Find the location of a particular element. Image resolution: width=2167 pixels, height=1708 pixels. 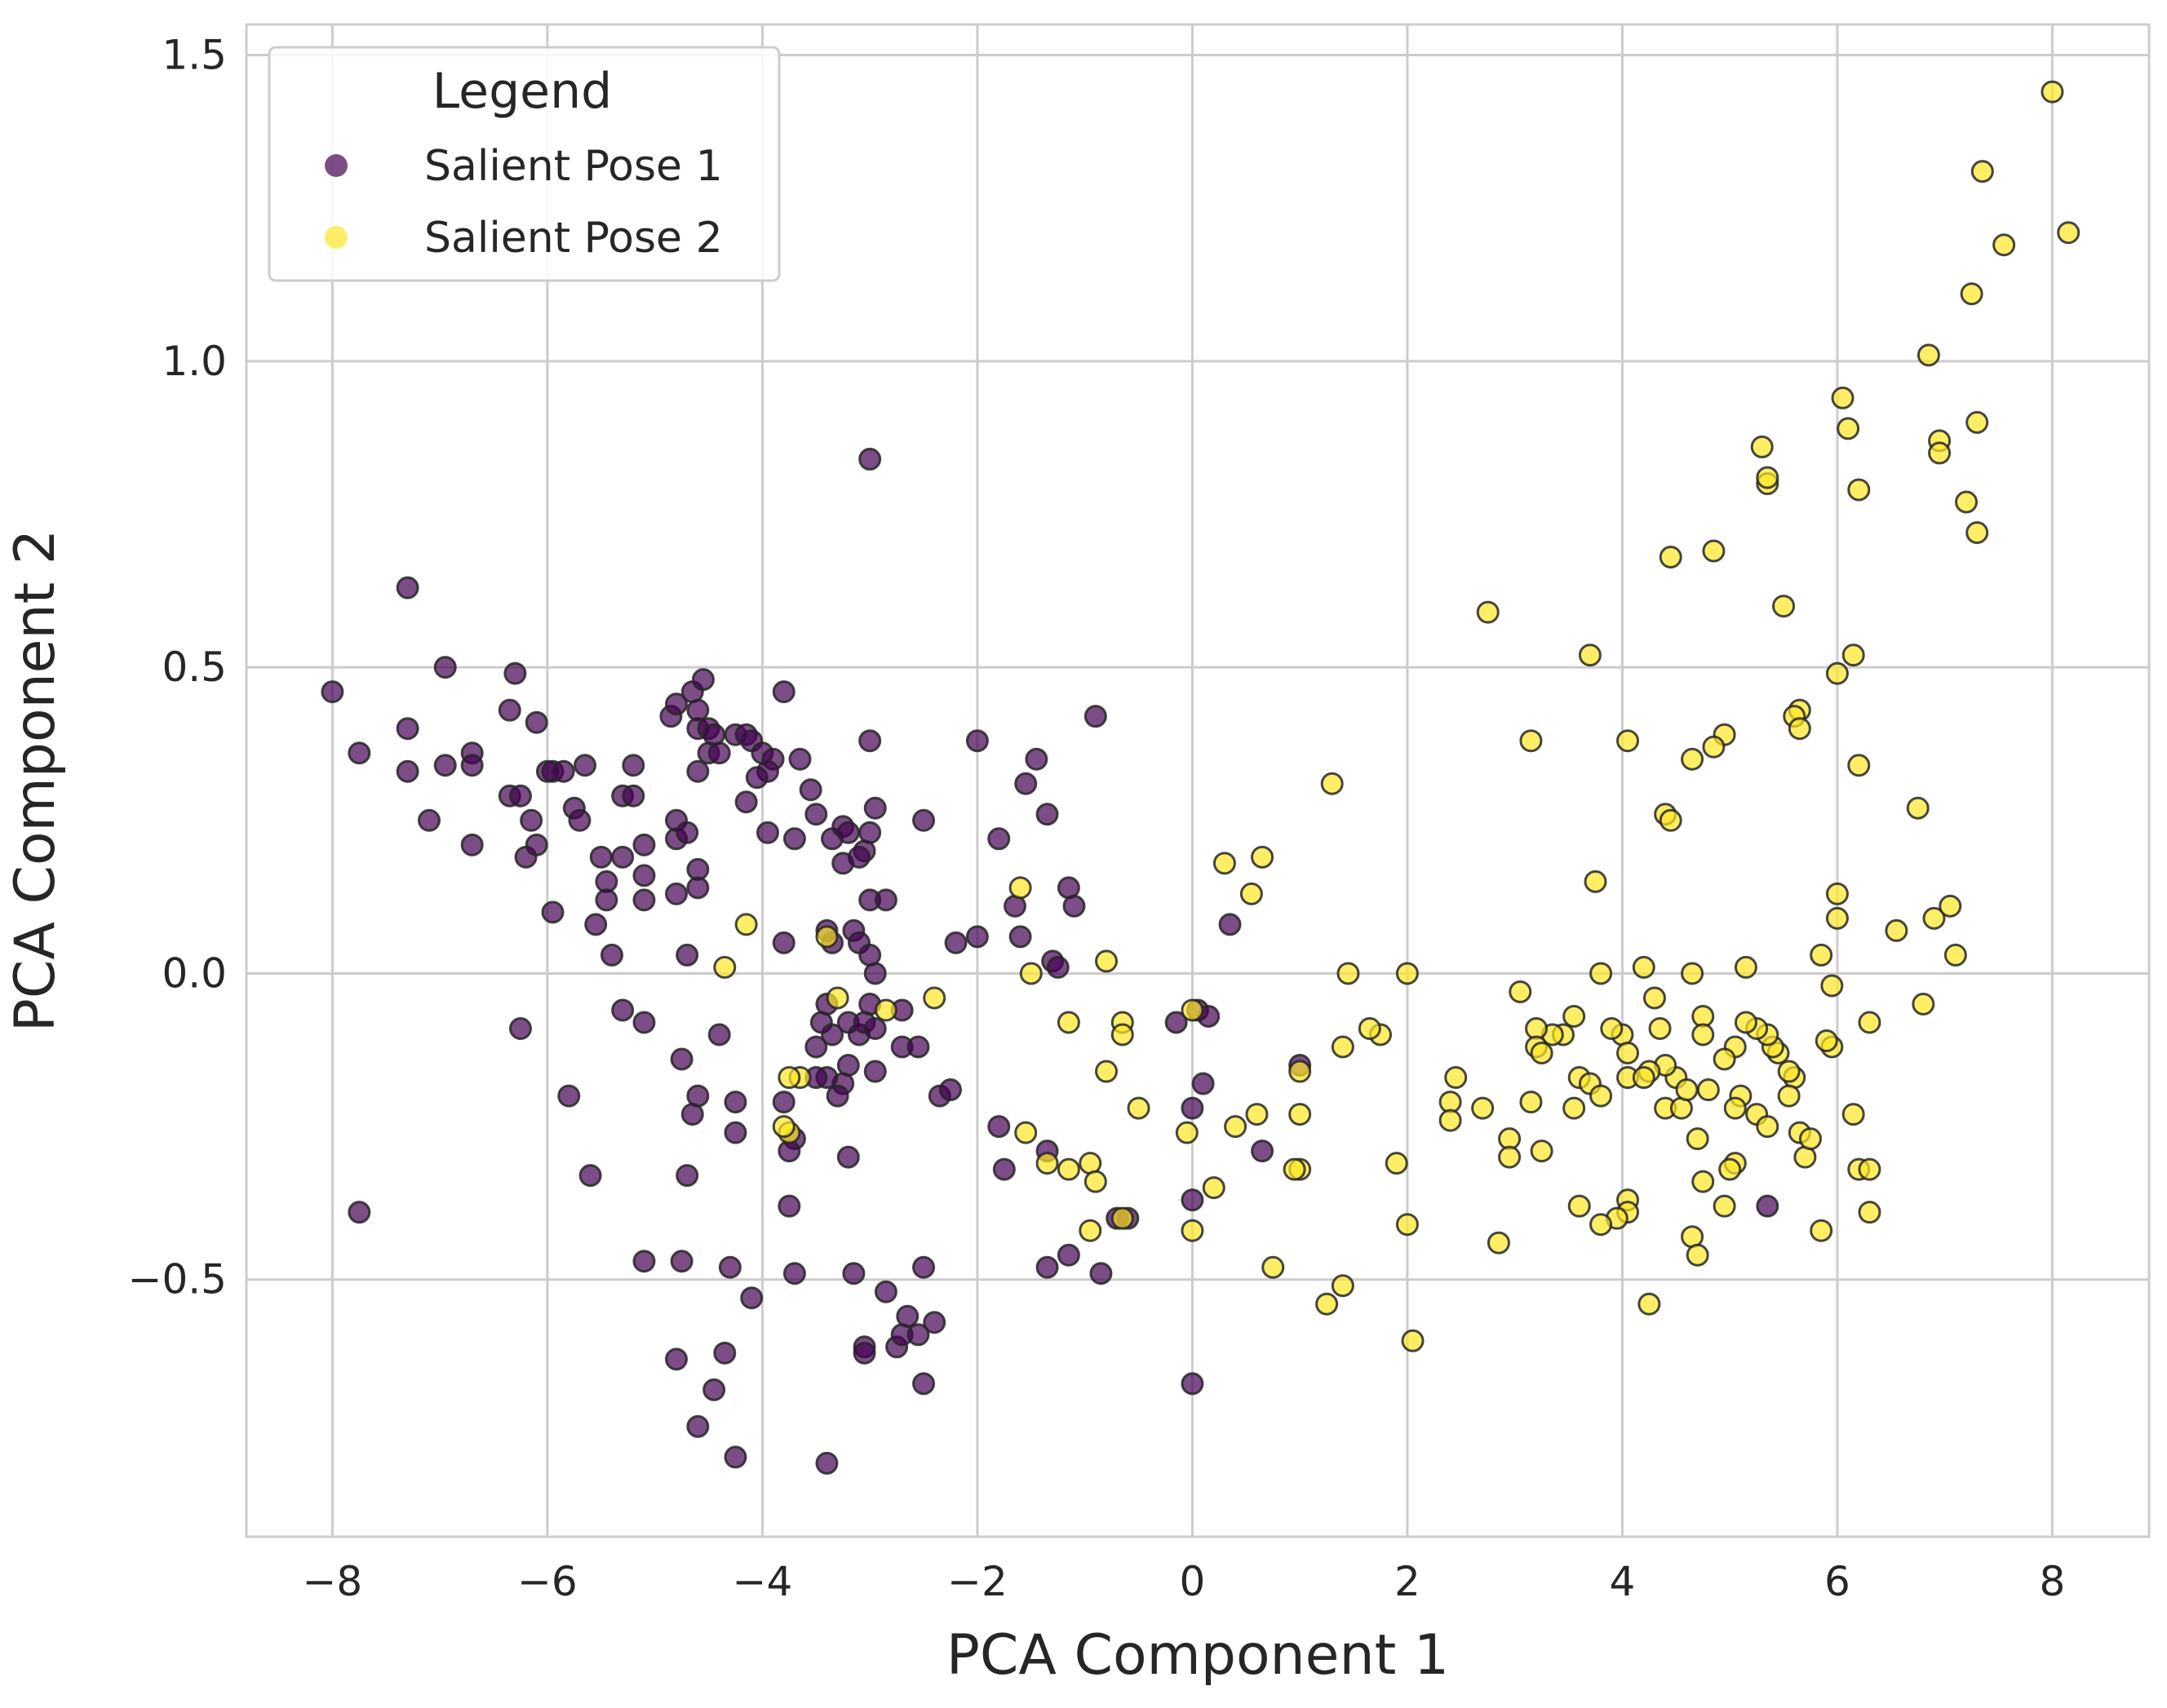

legend-label-salient-pose-2: Salient Pose 2 is located at coordinates (573, 238).